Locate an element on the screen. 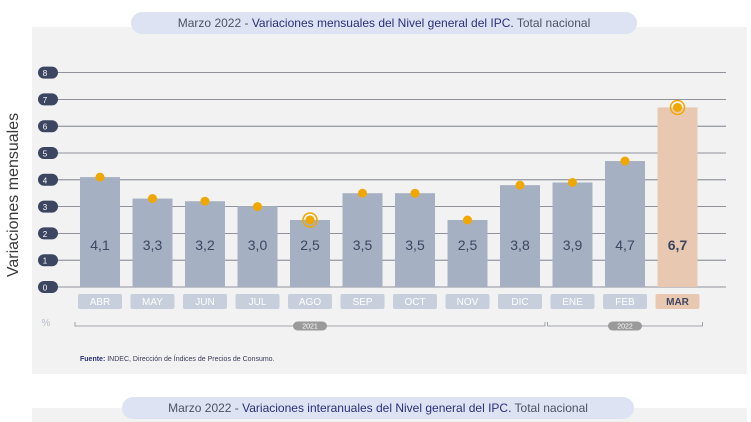  x-tick-label: DIC is located at coordinates (519, 302).